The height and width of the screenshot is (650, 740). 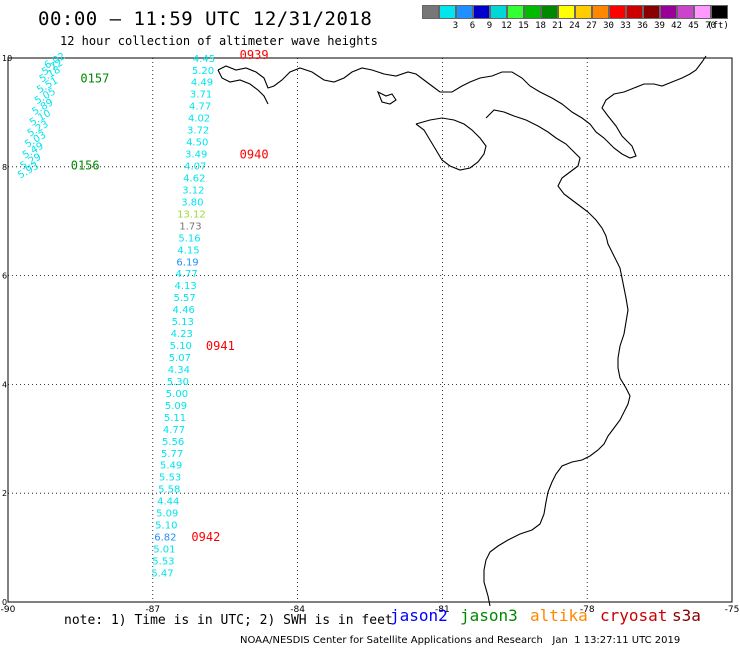 What do you see at coordinates (4, 602) in the screenshot?
I see `y-tick-label: 0` at bounding box center [4, 602].